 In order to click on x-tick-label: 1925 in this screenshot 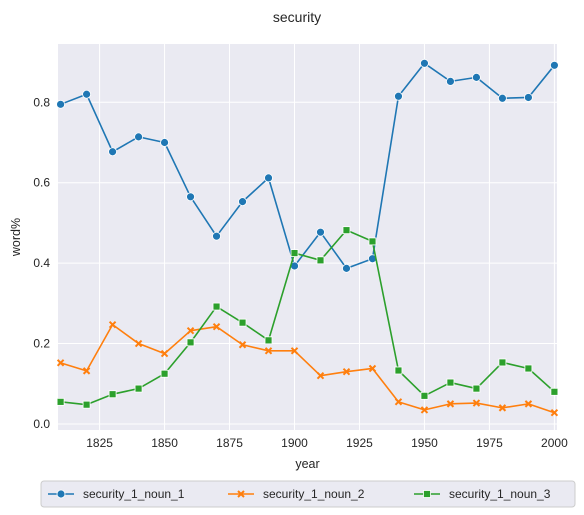, I will do `click(359, 443)`.